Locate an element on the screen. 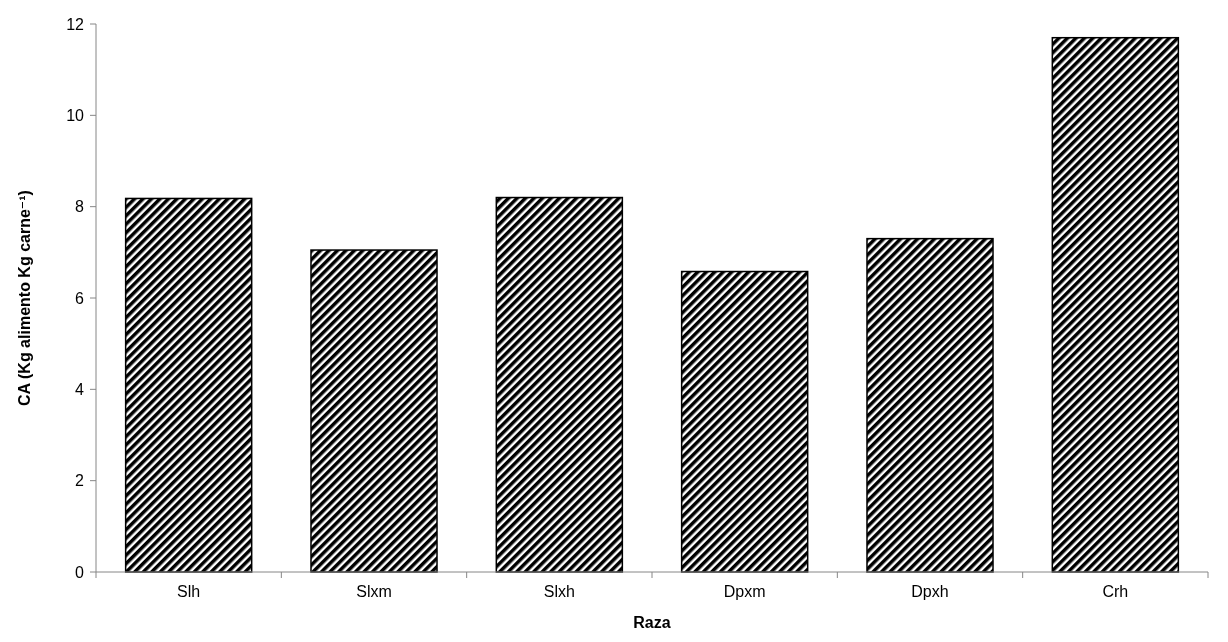 The image size is (1228, 642). y-tick-label: 0 is located at coordinates (80, 572).